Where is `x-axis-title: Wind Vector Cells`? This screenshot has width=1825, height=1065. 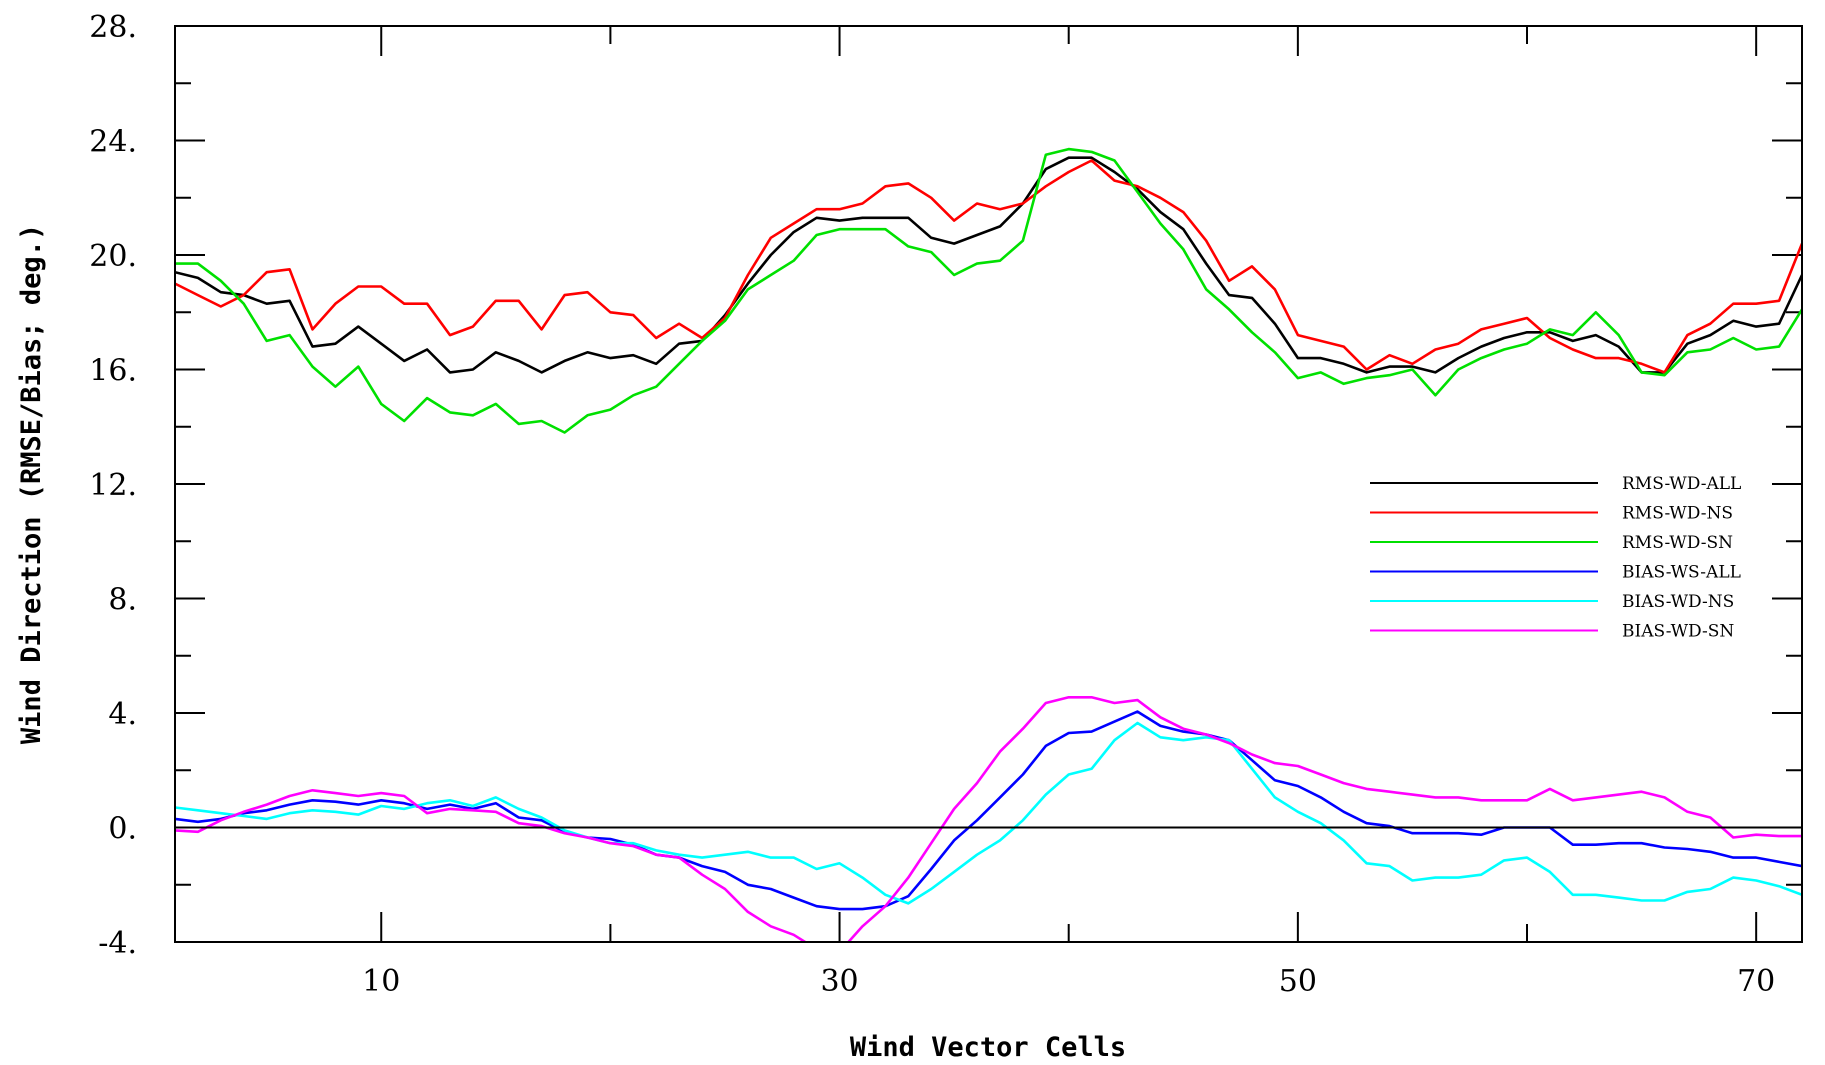 x-axis-title: Wind Vector Cells is located at coordinates (988, 1047).